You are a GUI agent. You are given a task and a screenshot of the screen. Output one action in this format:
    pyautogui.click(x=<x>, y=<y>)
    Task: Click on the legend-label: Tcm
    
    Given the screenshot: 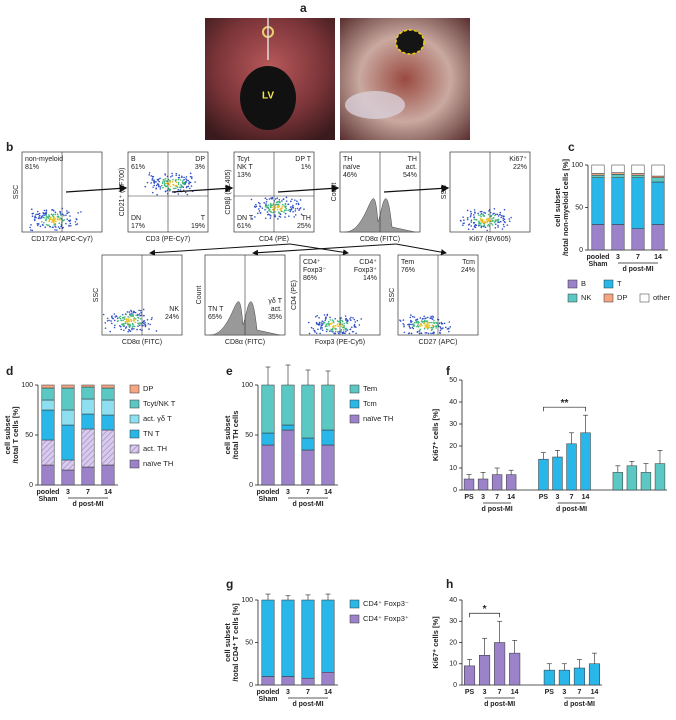 What is the action you would take?
    pyautogui.click(x=370, y=403)
    